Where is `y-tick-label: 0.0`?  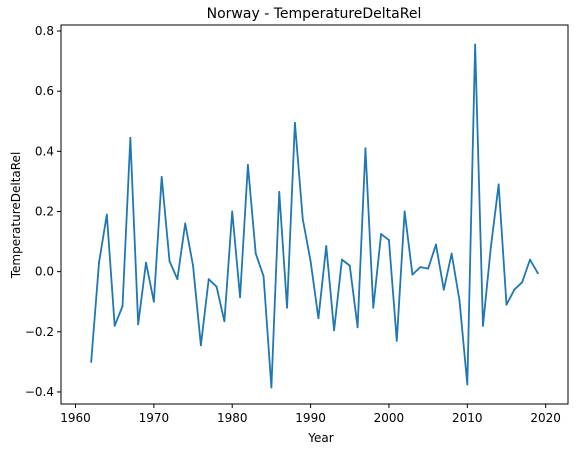
y-tick-label: 0.0 is located at coordinates (44, 272).